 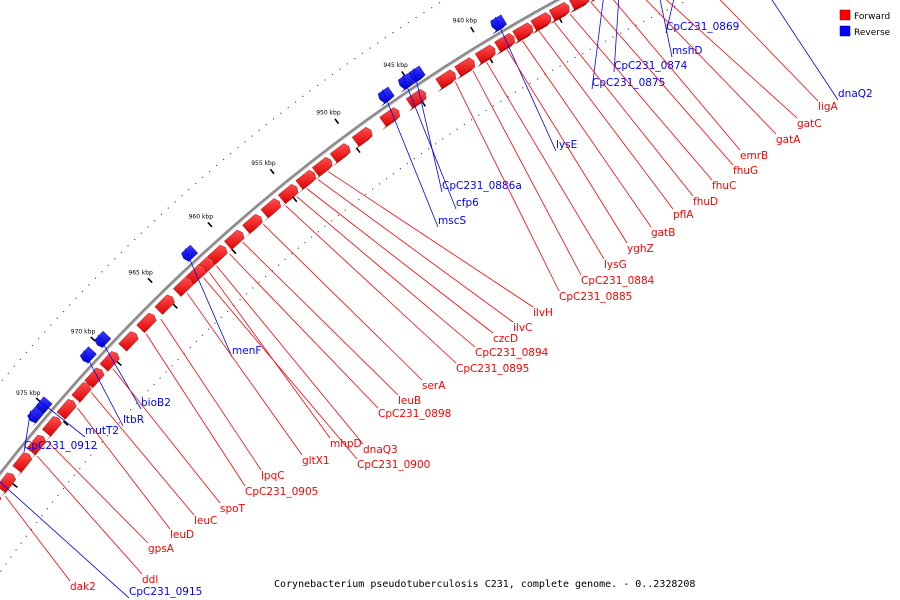 I want to click on gene-label-mhpd: mhpD, so click(x=346, y=444).